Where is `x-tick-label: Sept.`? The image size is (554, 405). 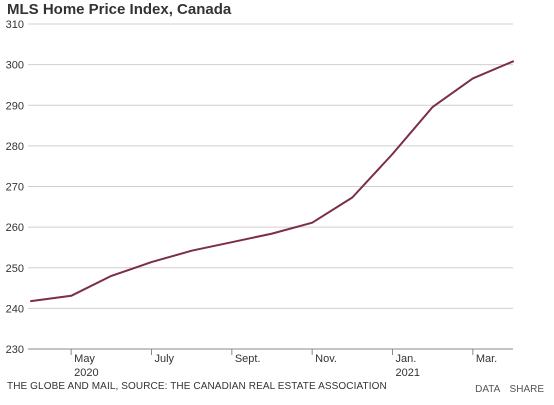 x-tick-label: Sept. is located at coordinates (248, 359).